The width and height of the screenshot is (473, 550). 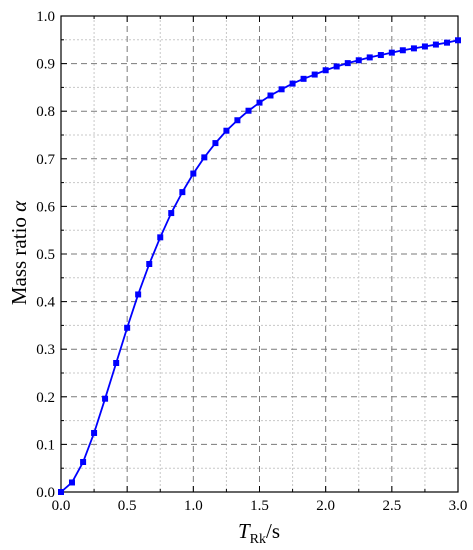 What do you see at coordinates (45, 65) in the screenshot?
I see `y-tick-label: 0.9` at bounding box center [45, 65].